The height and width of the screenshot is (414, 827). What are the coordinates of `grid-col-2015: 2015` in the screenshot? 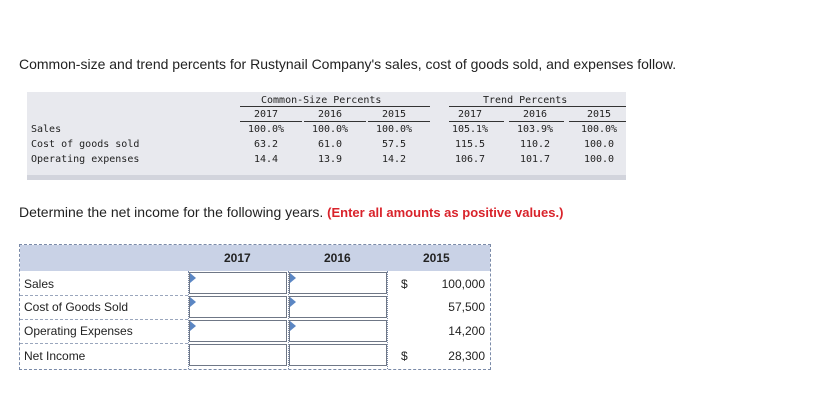 It's located at (436, 258).